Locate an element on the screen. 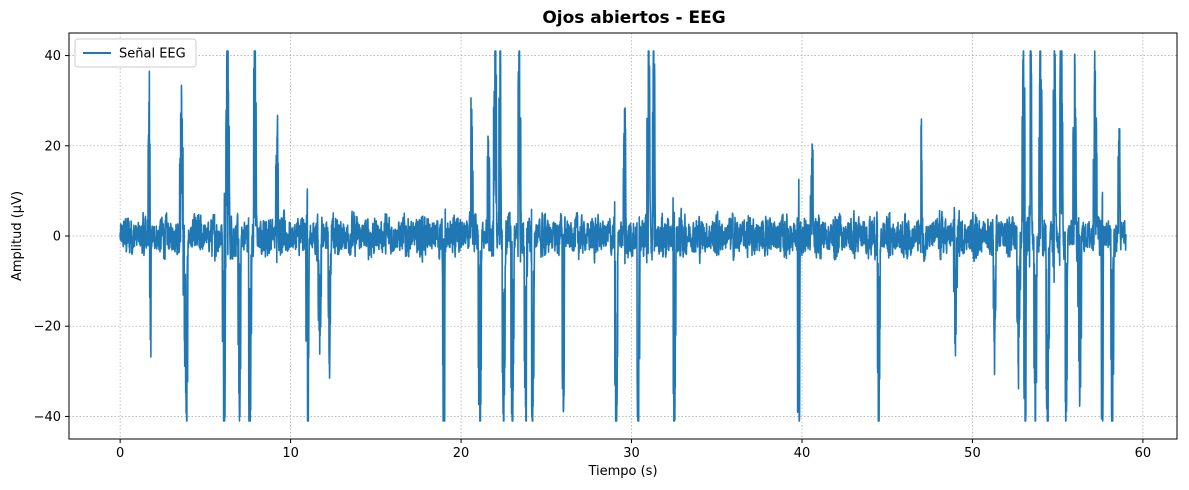 The image size is (1189, 490). x-tick-label: 10 is located at coordinates (290, 453).